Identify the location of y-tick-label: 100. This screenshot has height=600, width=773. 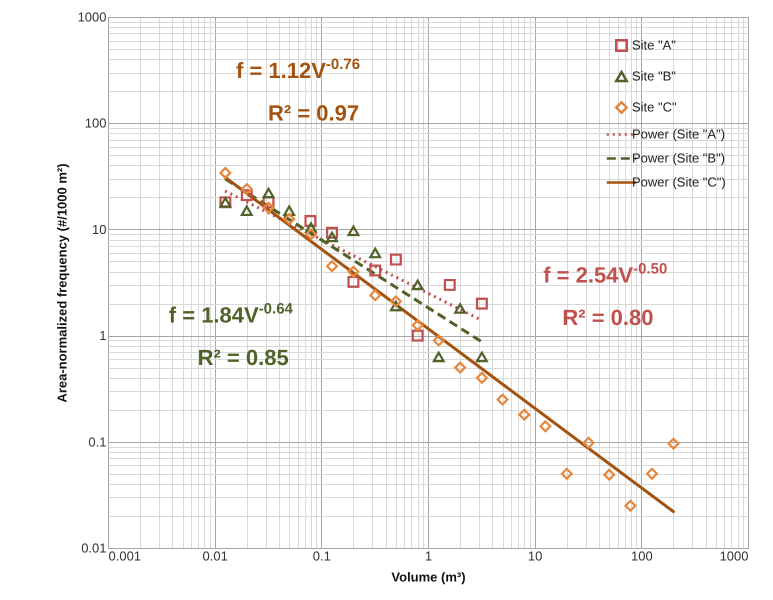
(95, 123).